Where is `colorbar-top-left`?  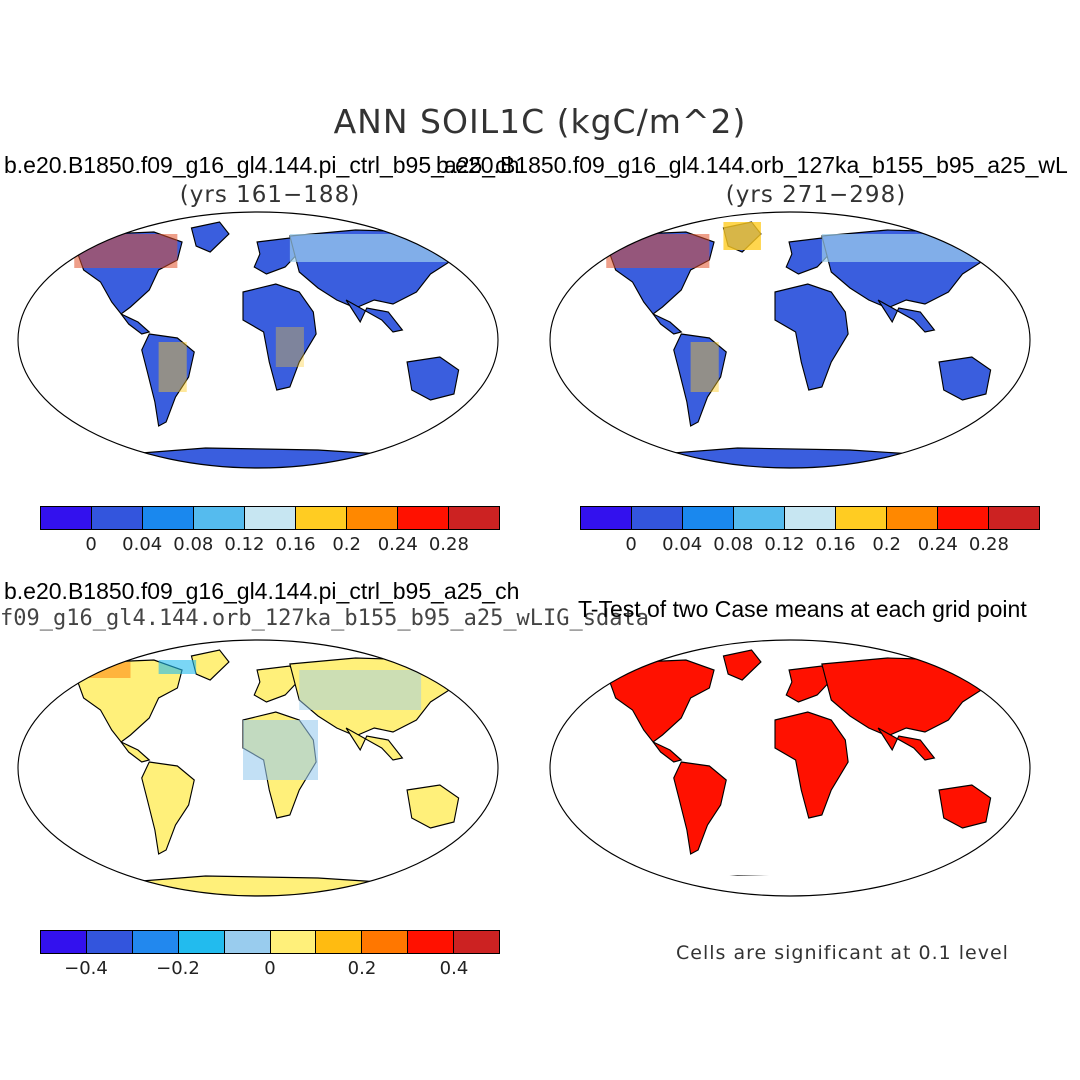 colorbar-top-left is located at coordinates (270, 518).